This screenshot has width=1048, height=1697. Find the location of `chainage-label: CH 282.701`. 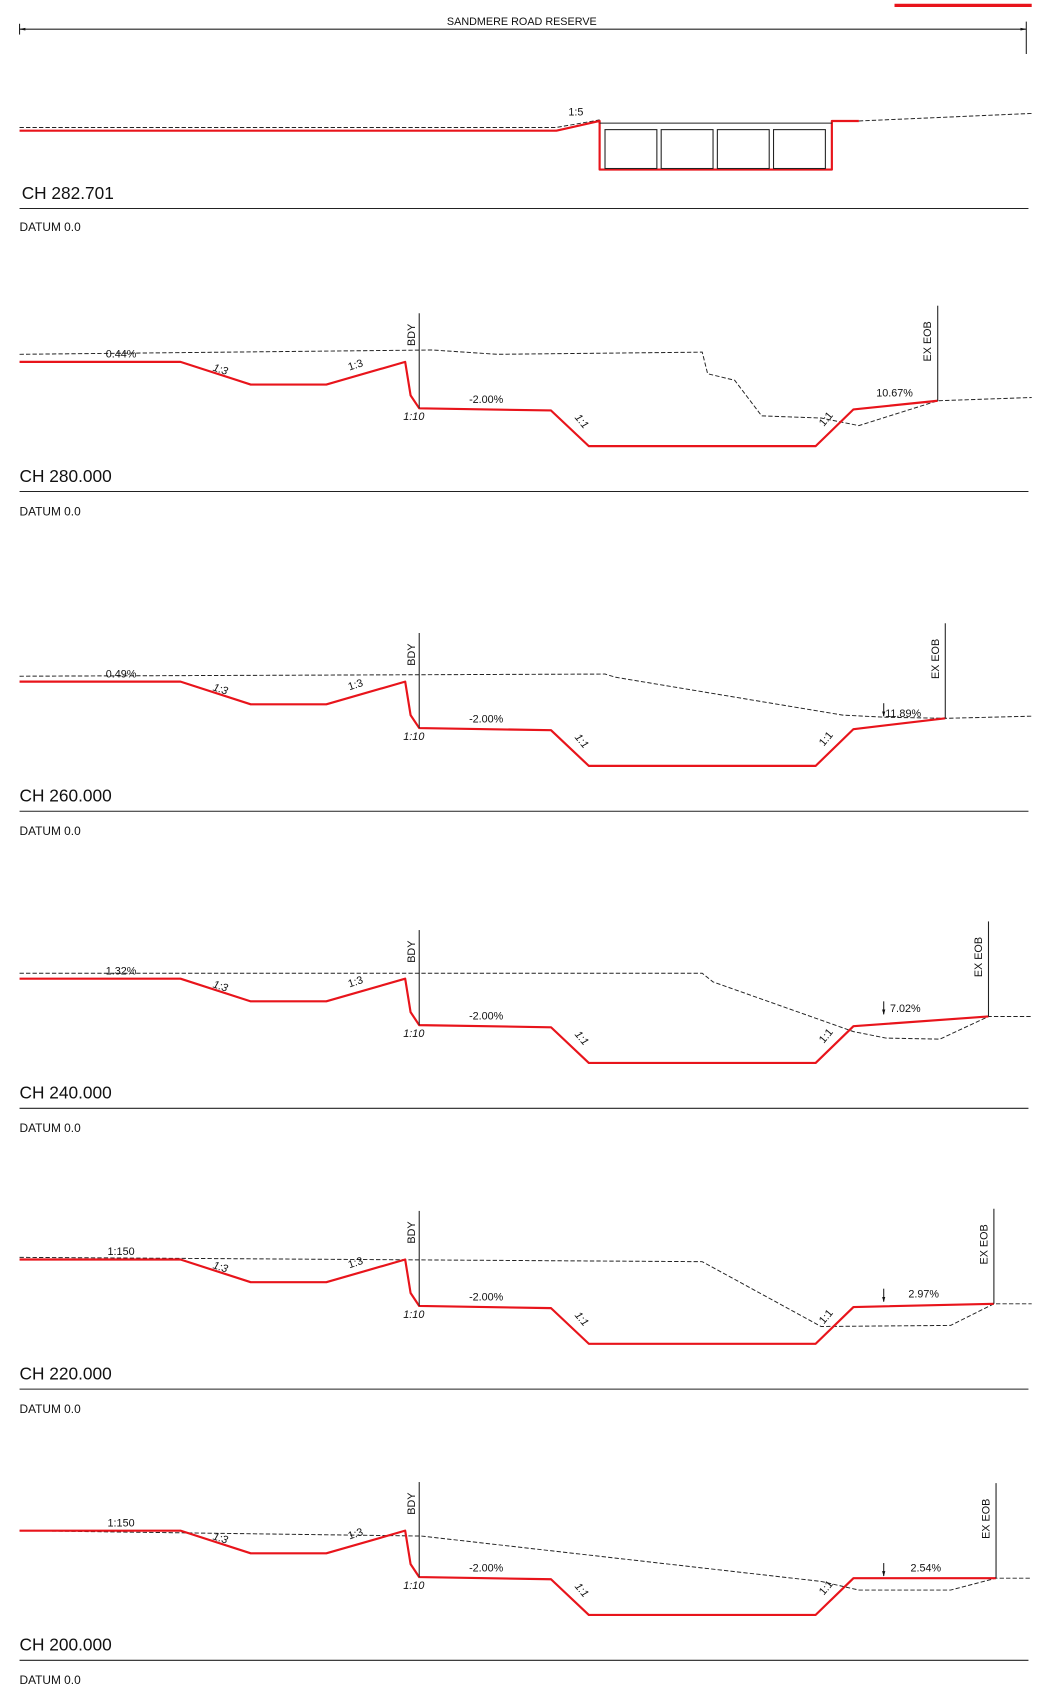

chainage-label: CH 282.701 is located at coordinates (68, 193).